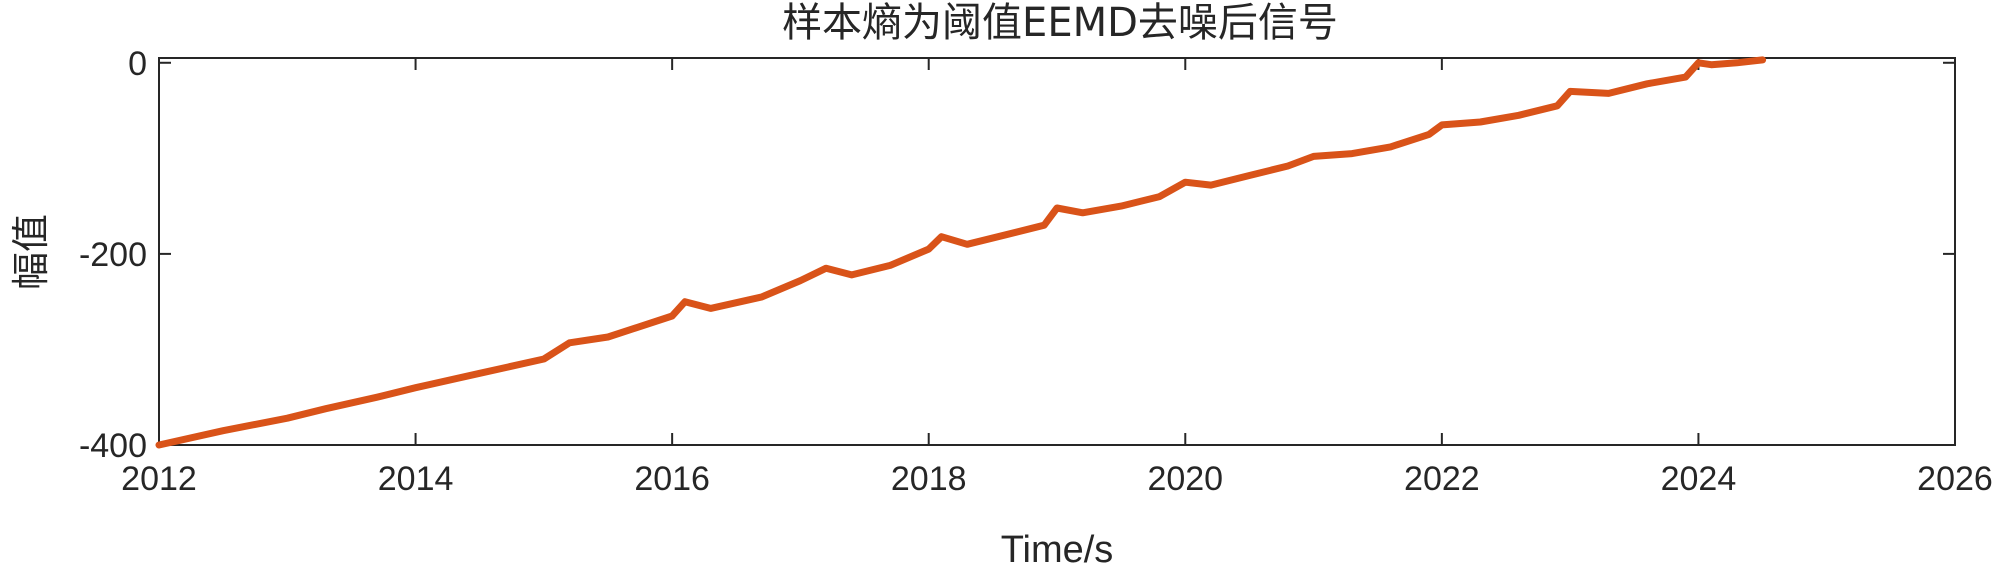 Image resolution: width=2000 pixels, height=568 pixels. I want to click on x-tick-label: 2020, so click(1185, 479).